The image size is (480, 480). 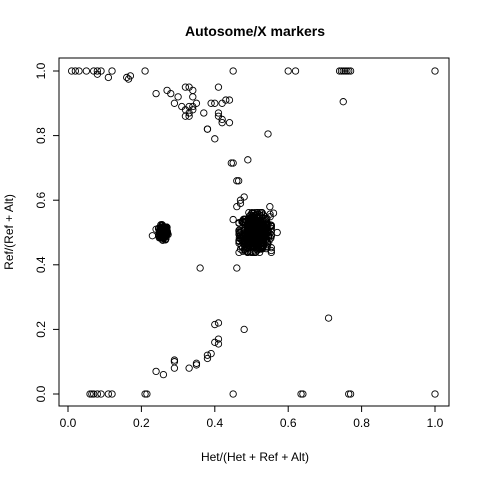 I want to click on x-axis: 0.0 0.2 0.4 0.6 0.8 1.0, so click(x=252, y=417).